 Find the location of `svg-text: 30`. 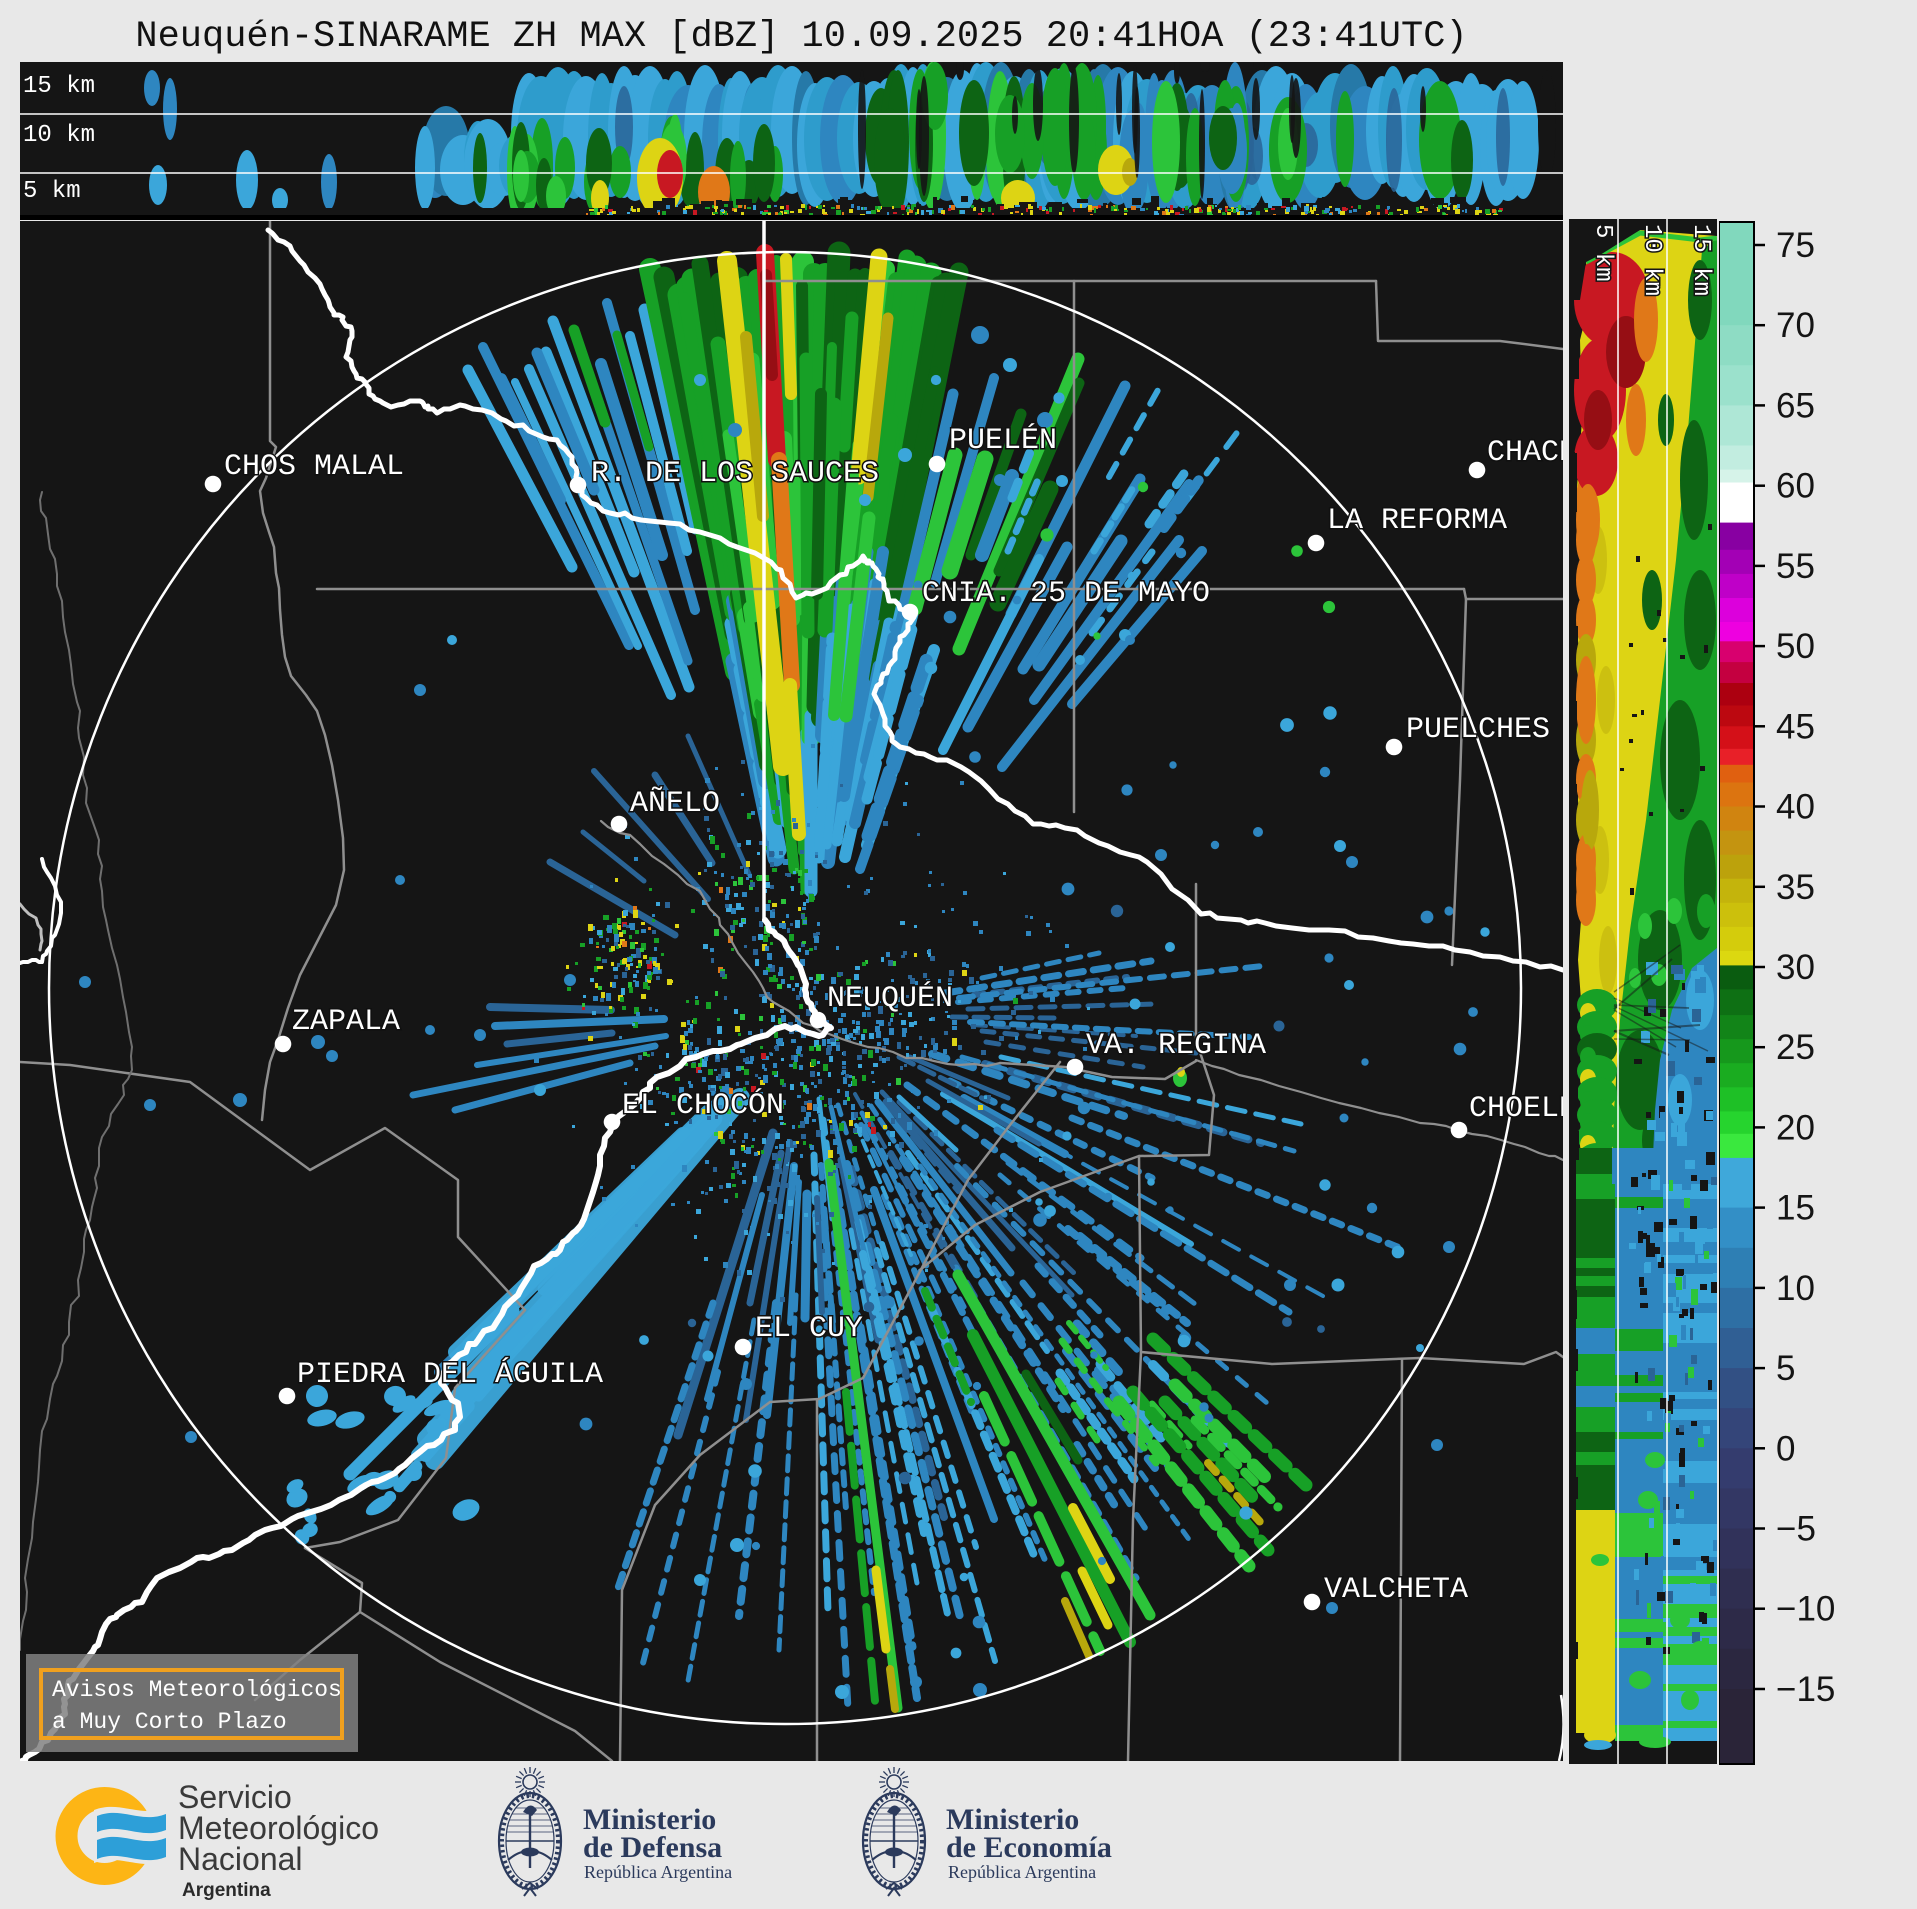

svg-text: 30 is located at coordinates (1795, 967).